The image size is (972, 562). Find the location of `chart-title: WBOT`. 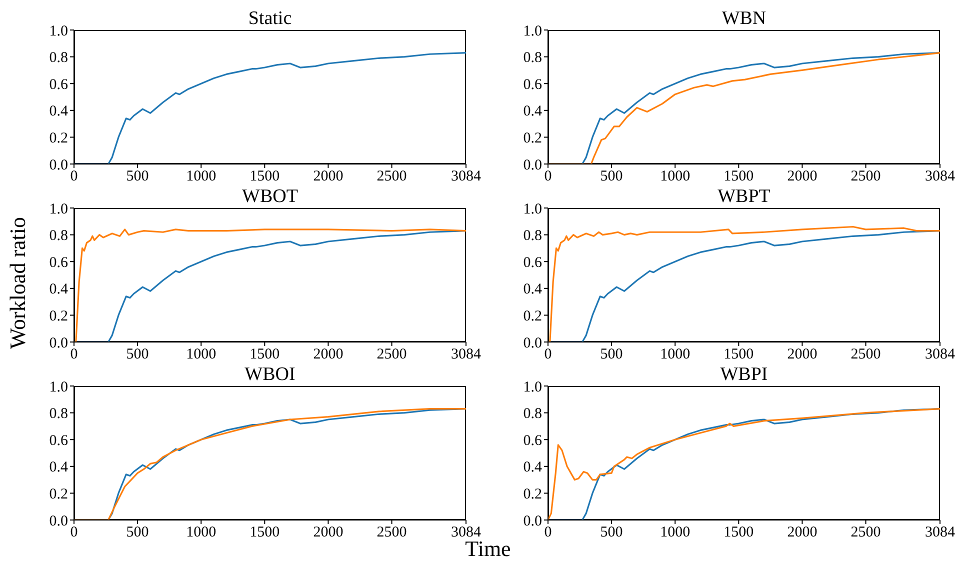

chart-title: WBOT is located at coordinates (270, 197).